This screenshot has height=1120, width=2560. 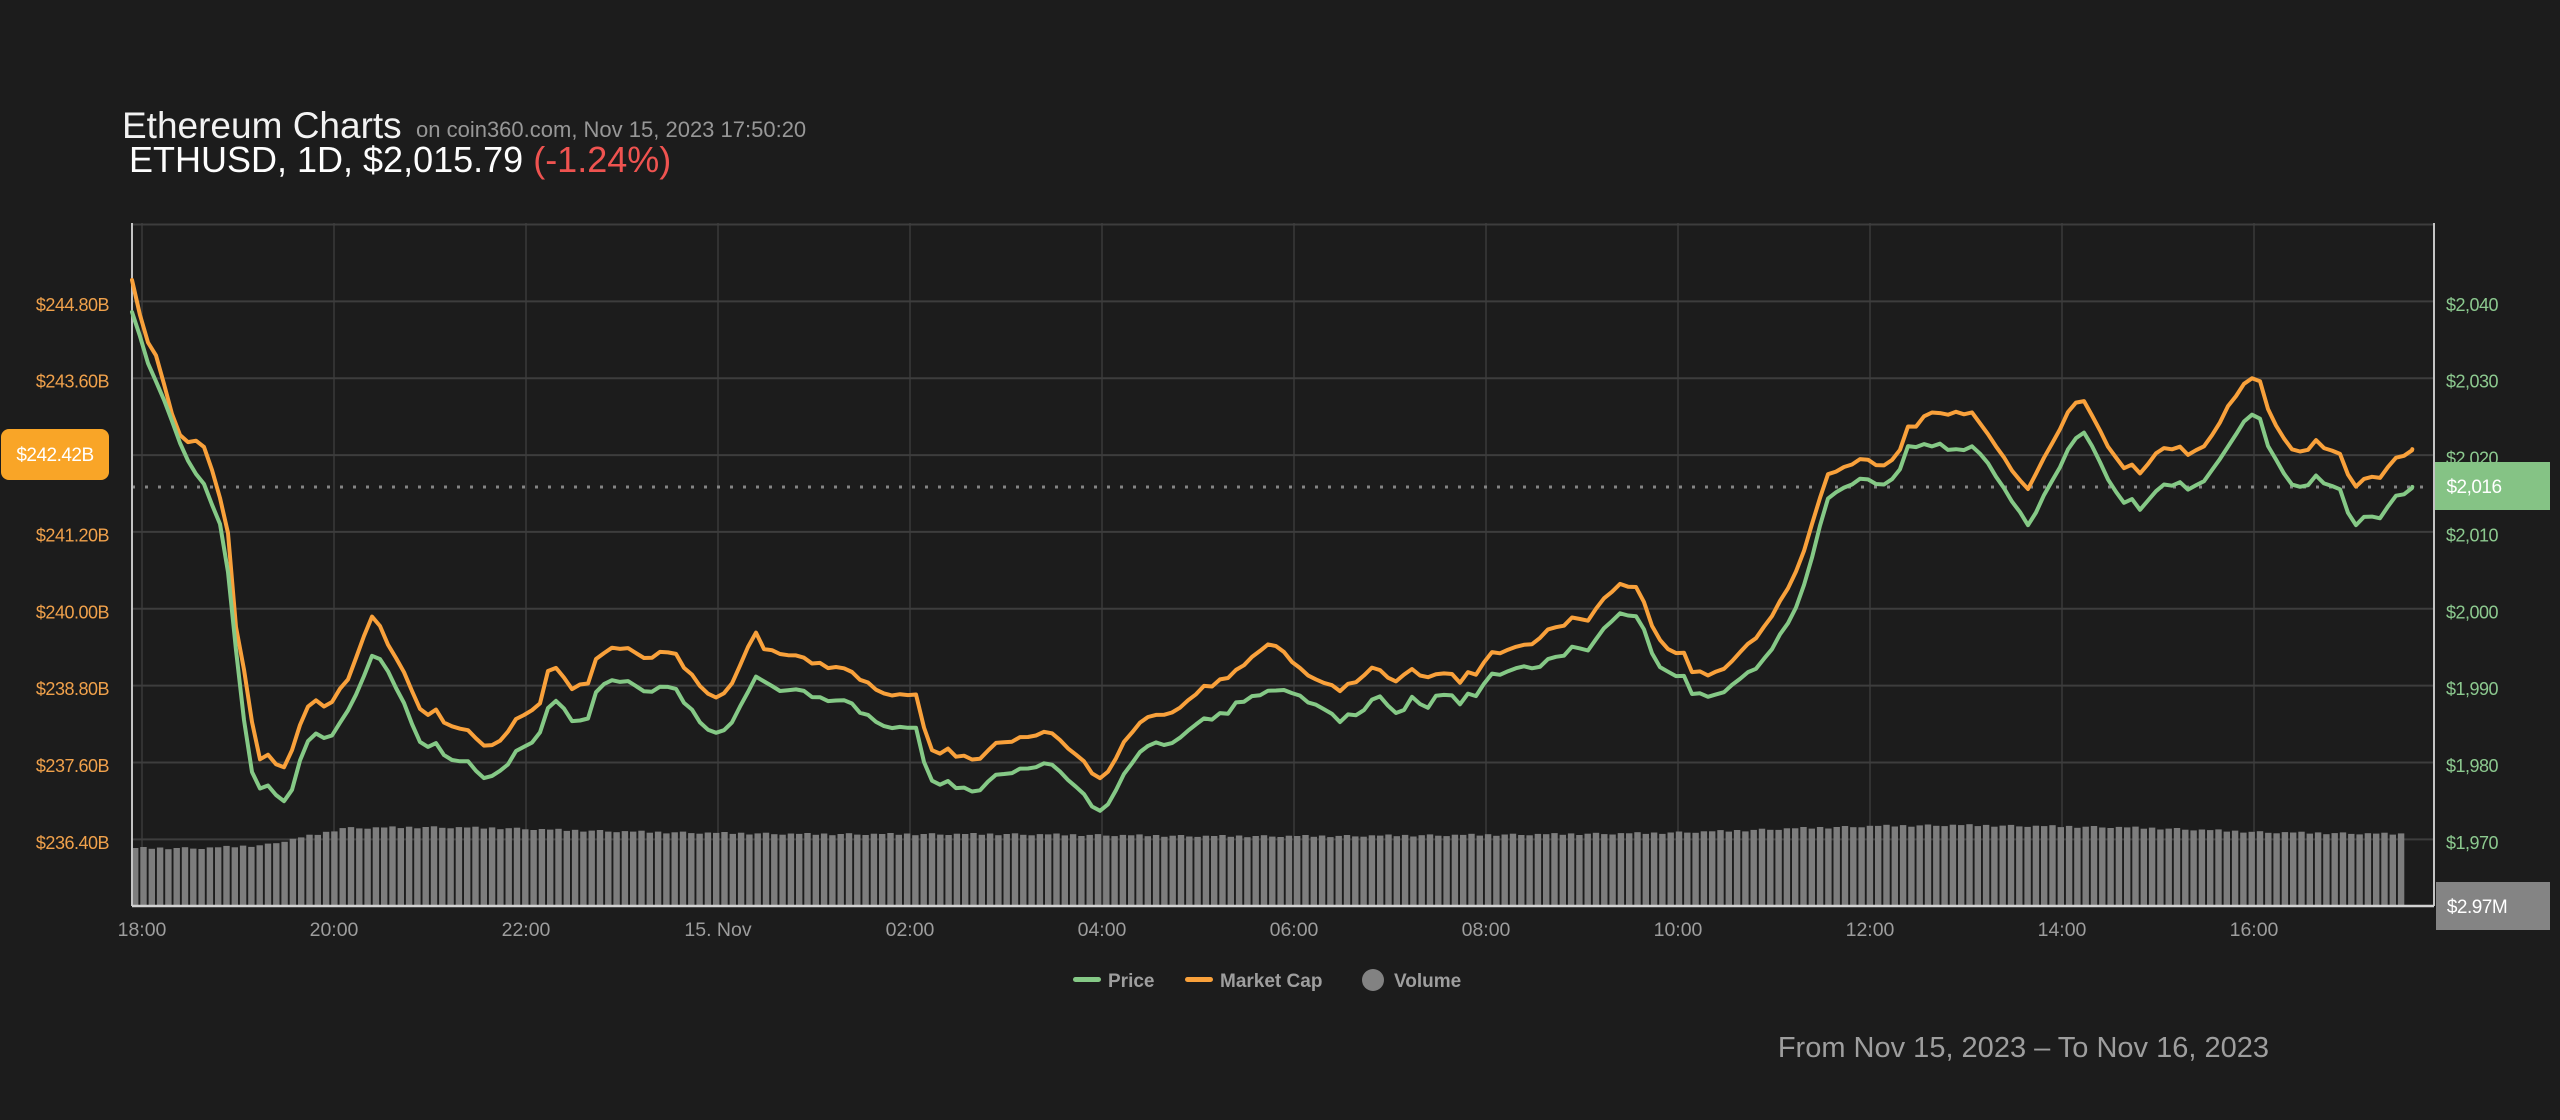 What do you see at coordinates (1294, 930) in the screenshot?
I see `svg-text: 06:00` at bounding box center [1294, 930].